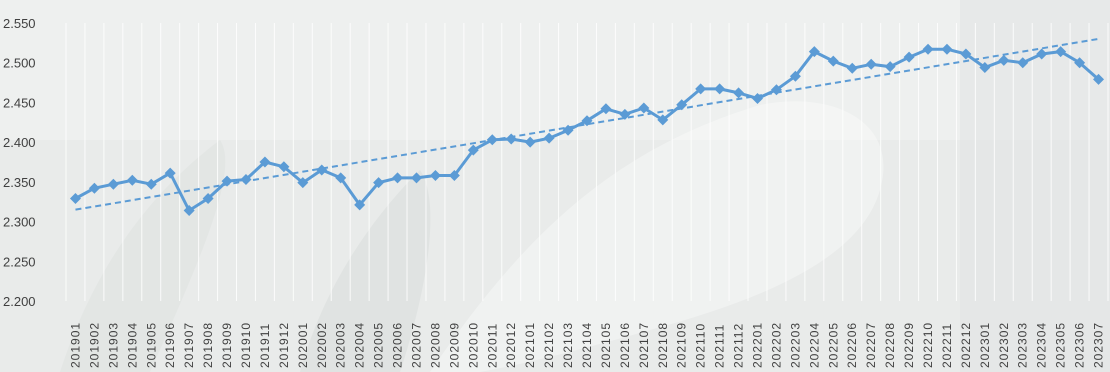 The image size is (1110, 372). What do you see at coordinates (208, 345) in the screenshot?
I see `x-tick-label: 201908` at bounding box center [208, 345].